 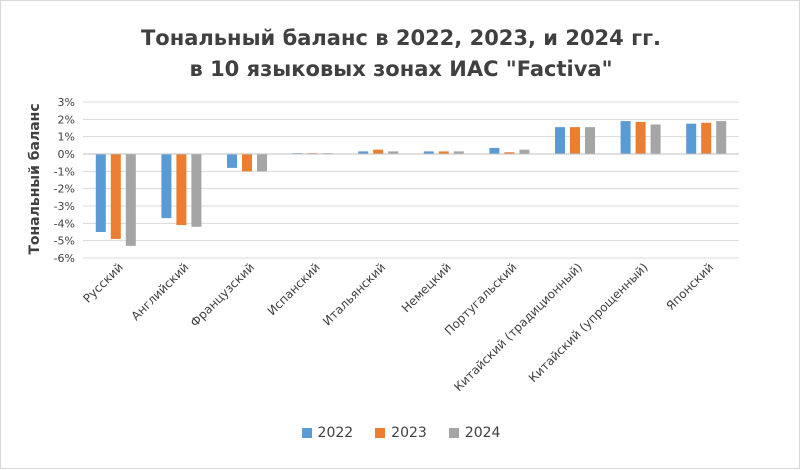 I want to click on y-tick-label: -3%, so click(x=64, y=206).